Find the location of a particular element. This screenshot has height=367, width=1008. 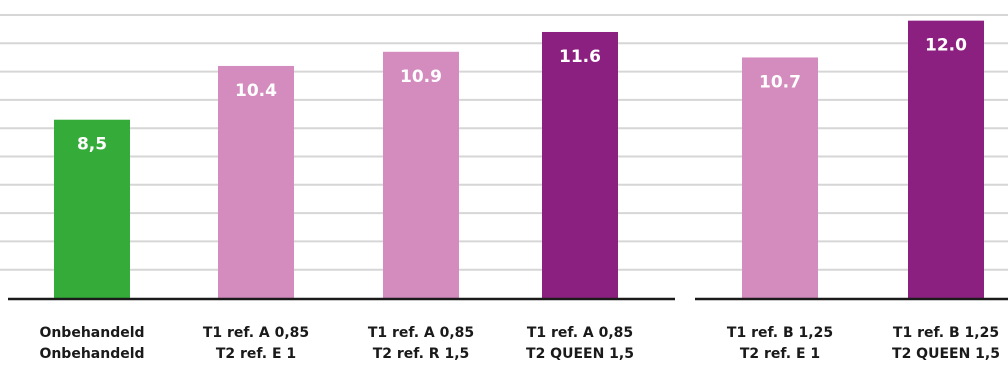

category-label-line2-1-1: T2 QUEEN 1,5 is located at coordinates (946, 354).